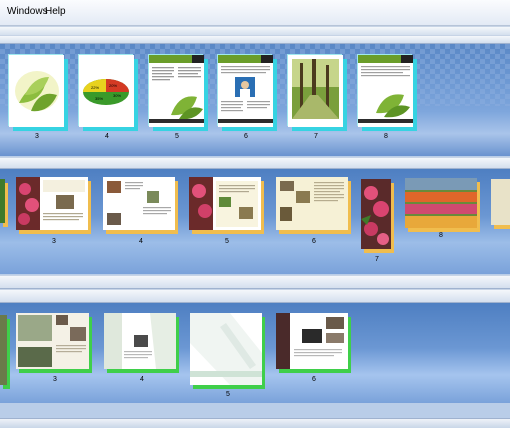 The width and height of the screenshot is (510, 428). Describe the element at coordinates (386, 136) in the screenshot. I see `page-label-8: 8` at that location.